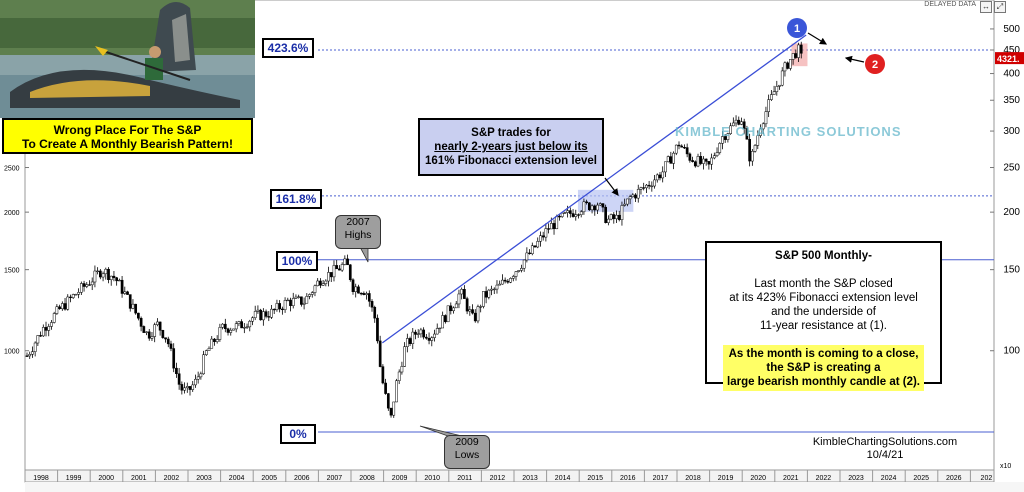  What do you see at coordinates (204, 478) in the screenshot?
I see `x-tick-label: 2003` at bounding box center [204, 478].